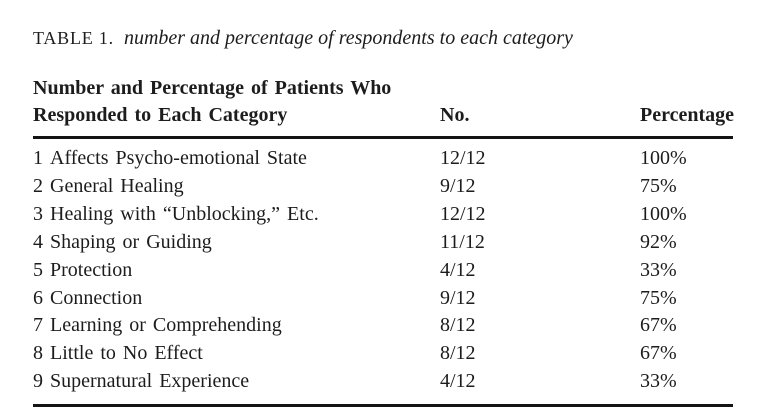  Describe the element at coordinates (38, 325) in the screenshot. I see `row-number: 7` at that location.